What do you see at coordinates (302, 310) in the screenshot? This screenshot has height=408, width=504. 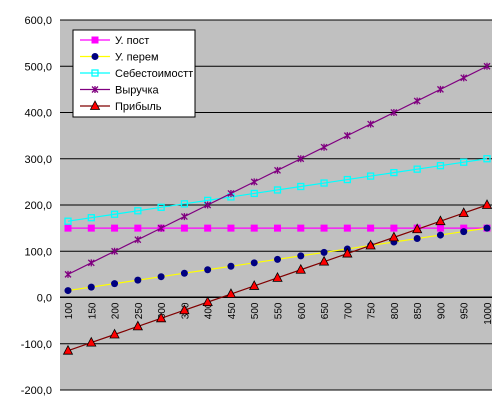 I see `x-tick-label: 600` at bounding box center [302, 310].